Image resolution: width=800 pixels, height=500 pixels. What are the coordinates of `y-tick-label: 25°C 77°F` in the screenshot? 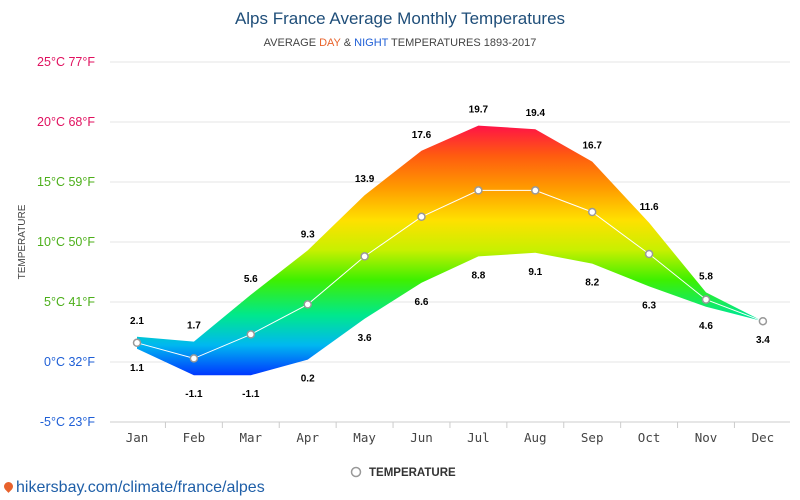 It's located at (66, 62).